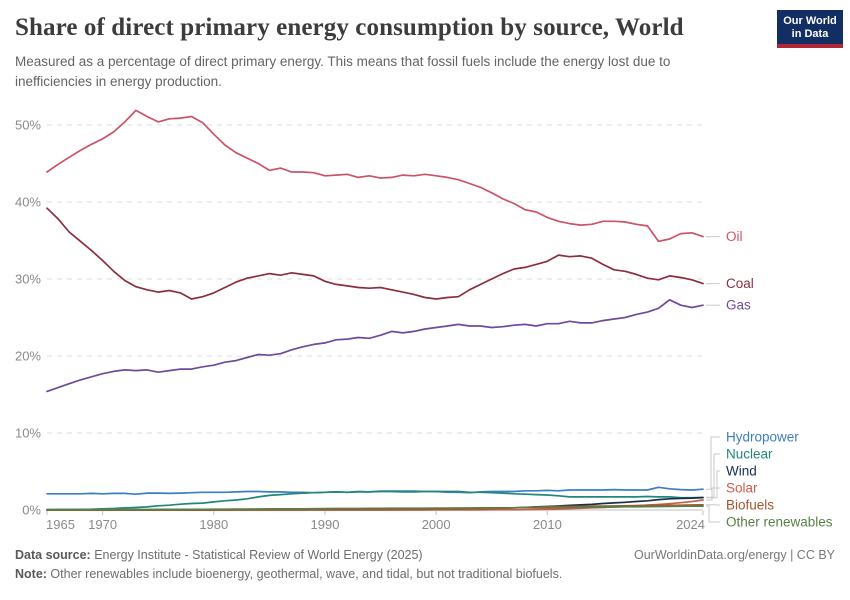 This screenshot has height=600, width=850. Describe the element at coordinates (28, 433) in the screenshot. I see `y-axis-label-10: 10%` at that location.